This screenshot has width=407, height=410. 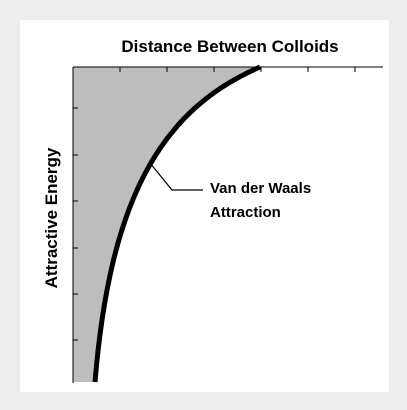 What do you see at coordinates (245, 212) in the screenshot?
I see `curve-label: Attraction` at bounding box center [245, 212].